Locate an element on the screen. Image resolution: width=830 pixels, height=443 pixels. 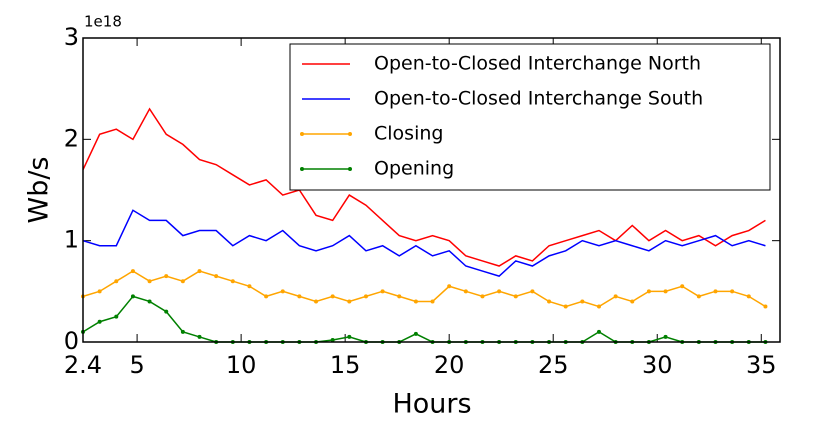
x-tick-label: 2.4 is located at coordinates (83, 365).